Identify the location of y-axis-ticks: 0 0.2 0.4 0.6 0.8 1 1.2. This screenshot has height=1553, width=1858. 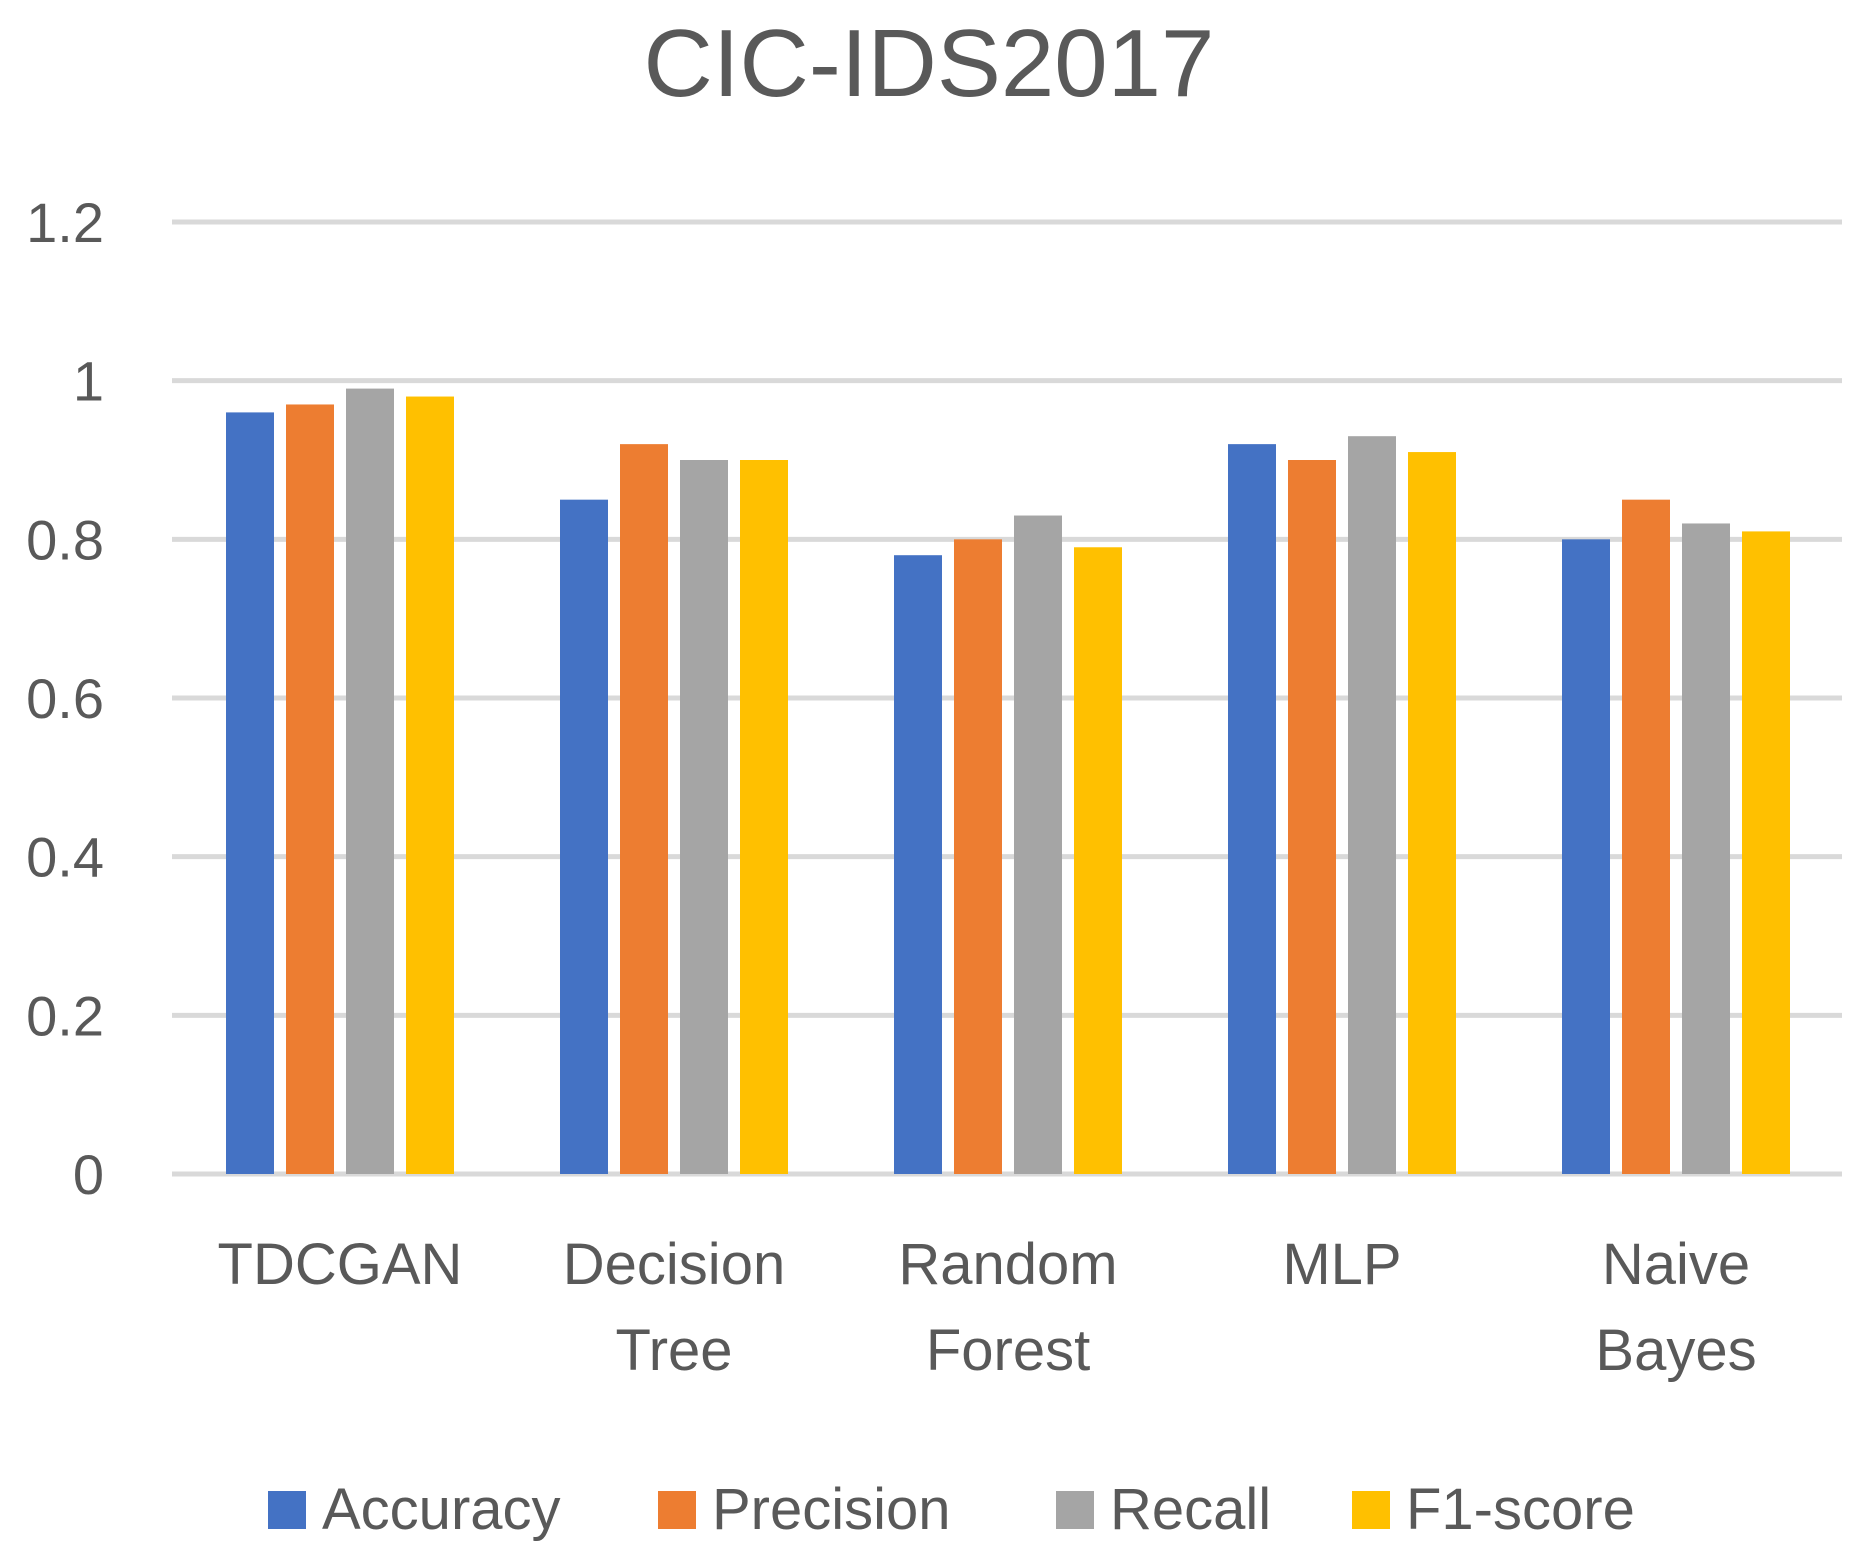
(65, 698).